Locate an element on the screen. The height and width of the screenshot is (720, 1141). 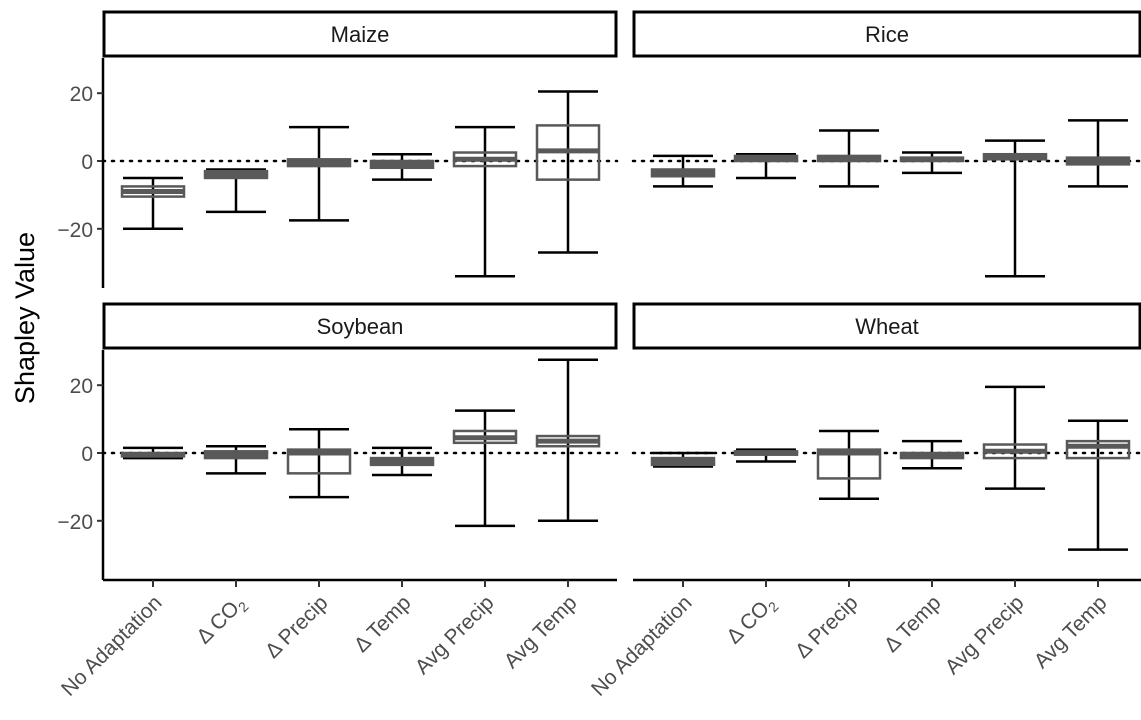
facet-title: Soybean is located at coordinates (360, 326).